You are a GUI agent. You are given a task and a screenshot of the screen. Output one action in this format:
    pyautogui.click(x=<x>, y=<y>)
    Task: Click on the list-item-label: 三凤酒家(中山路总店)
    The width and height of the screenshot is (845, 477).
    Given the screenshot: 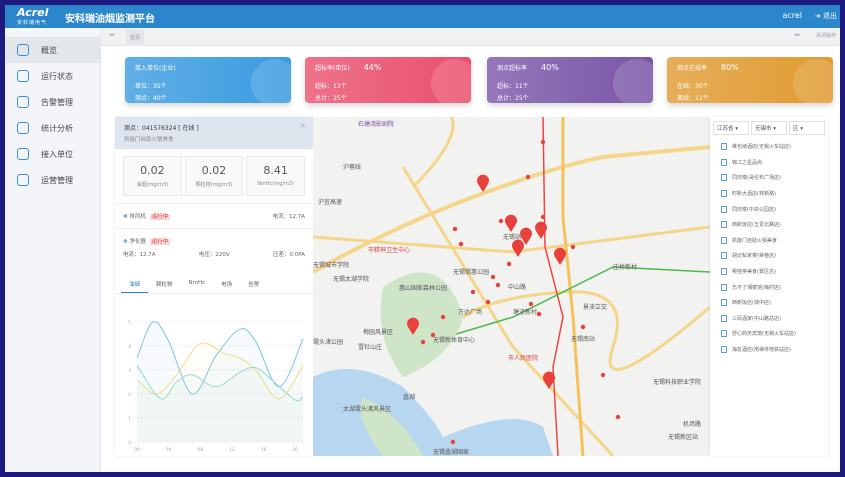 What is the action you would take?
    pyautogui.click(x=756, y=318)
    